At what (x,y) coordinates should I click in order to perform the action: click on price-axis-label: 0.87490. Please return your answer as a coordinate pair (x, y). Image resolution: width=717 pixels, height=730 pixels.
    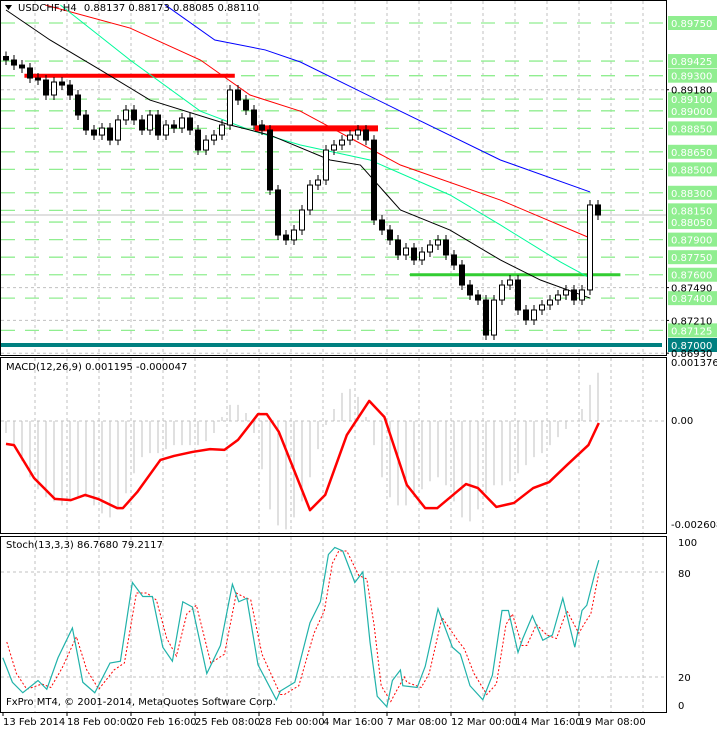
    Looking at the image, I should click on (691, 289).